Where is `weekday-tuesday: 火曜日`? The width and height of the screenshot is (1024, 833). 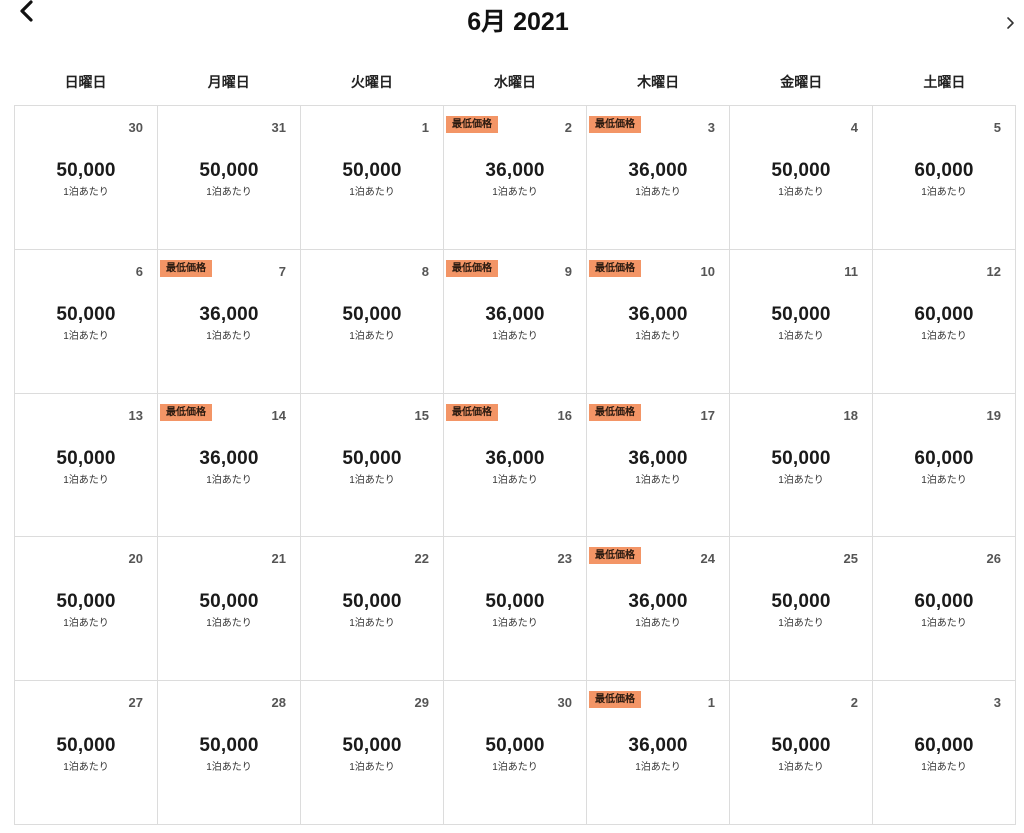 weekday-tuesday: 火曜日 is located at coordinates (371, 82).